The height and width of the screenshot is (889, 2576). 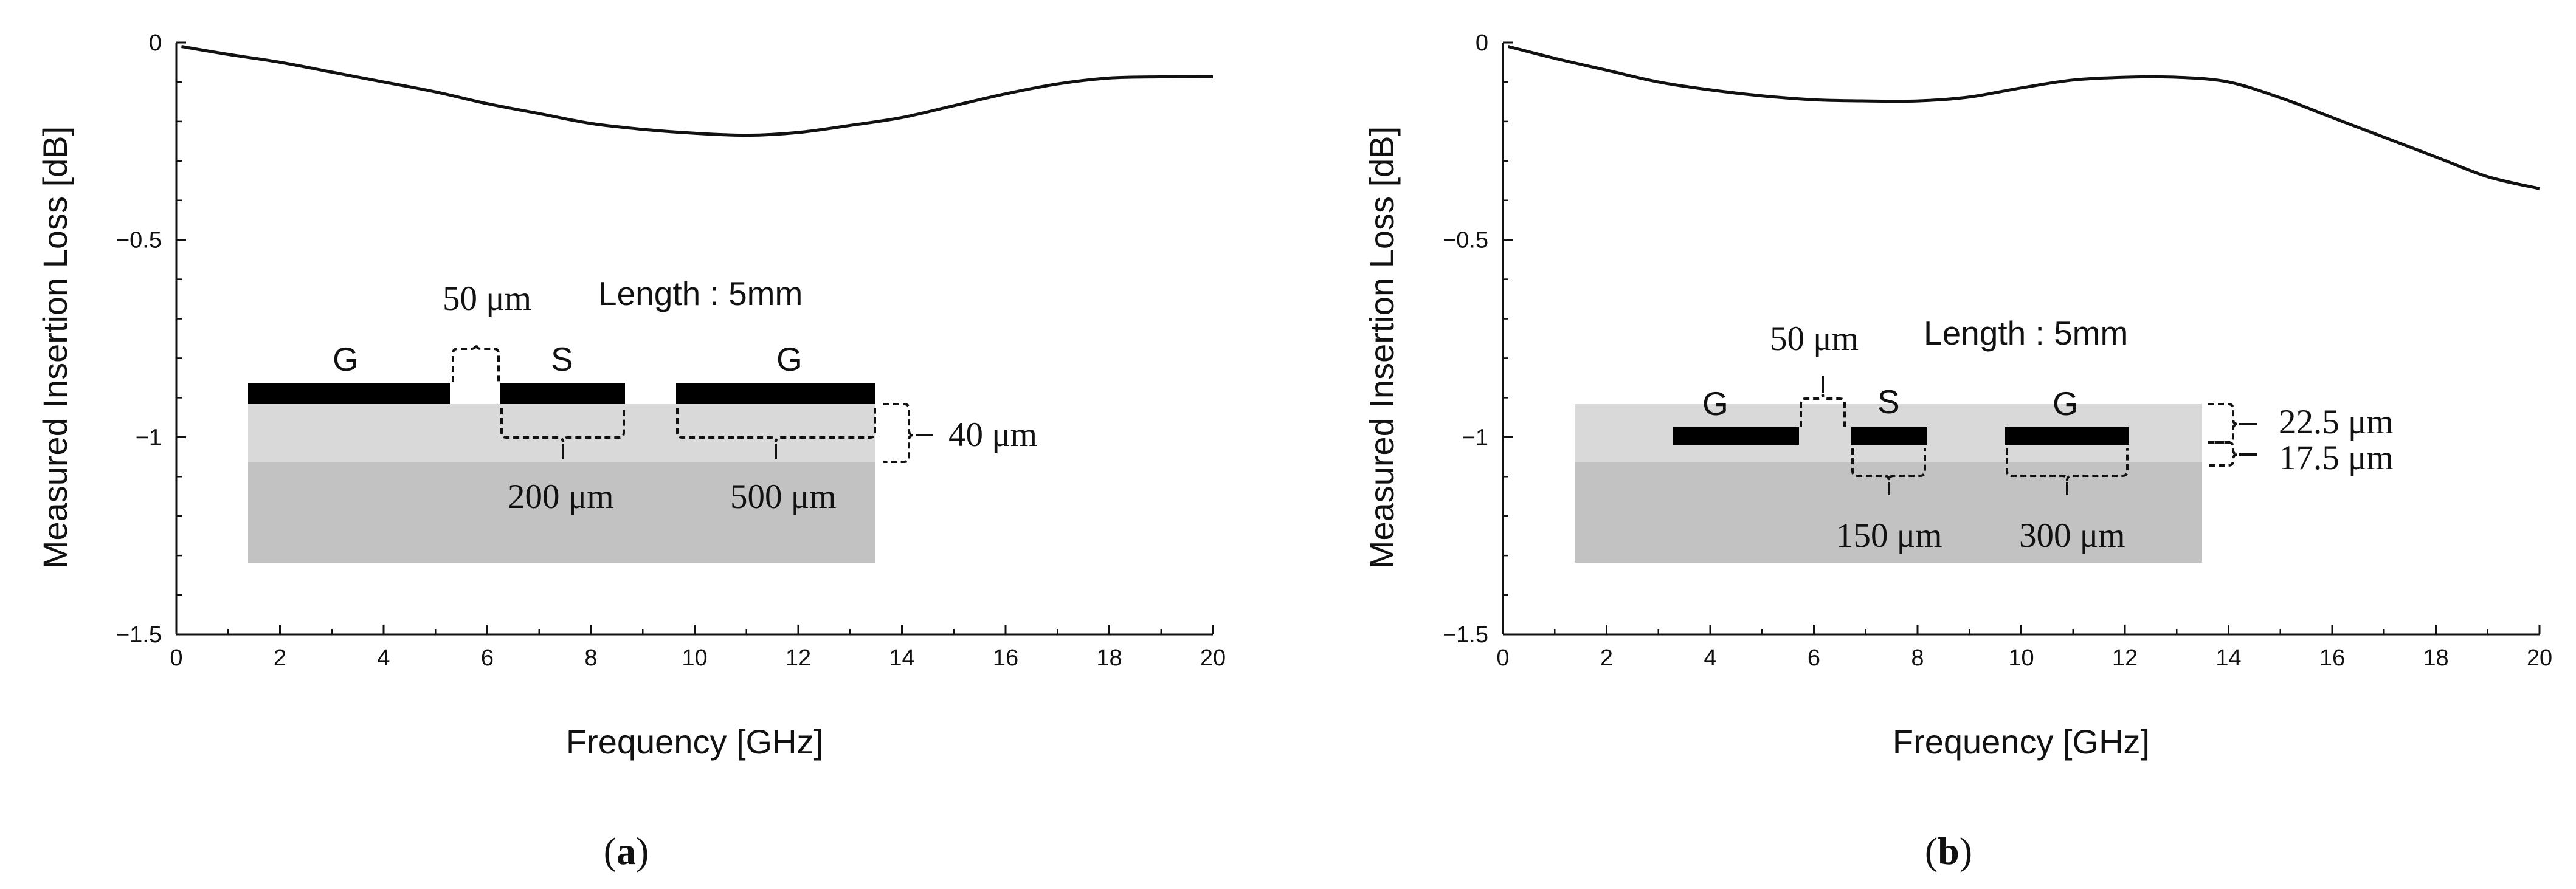 I want to click on caption-b-letter: b, so click(x=1949, y=851).